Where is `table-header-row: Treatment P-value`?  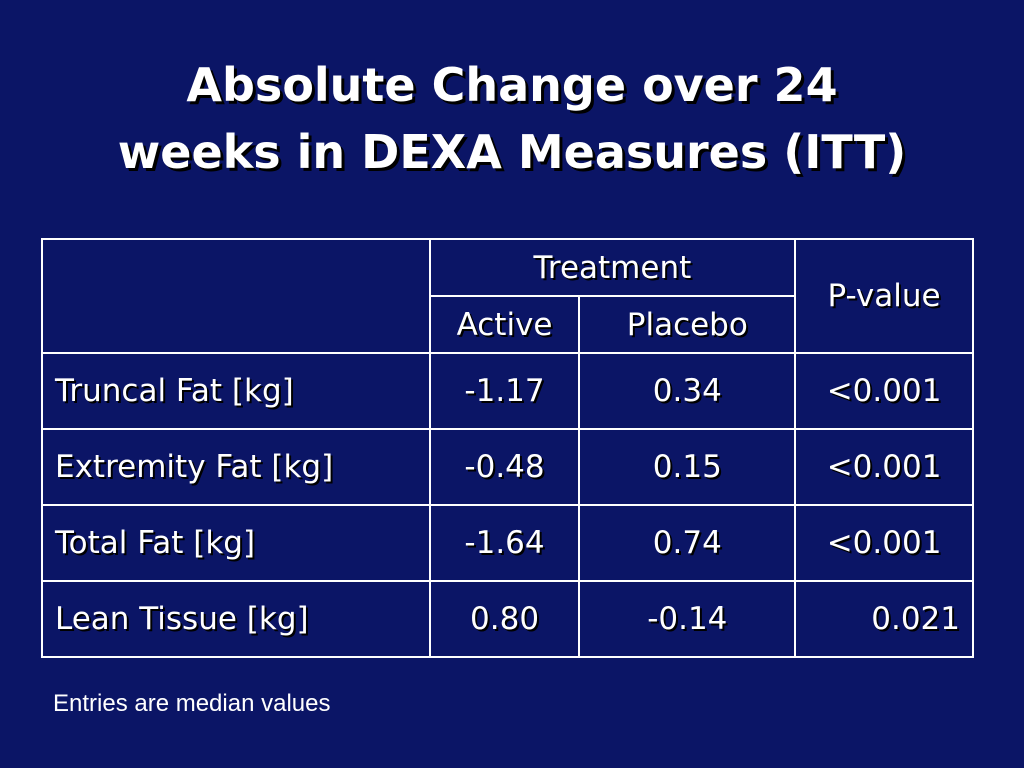 table-header-row: Treatment P-value is located at coordinates (507, 296).